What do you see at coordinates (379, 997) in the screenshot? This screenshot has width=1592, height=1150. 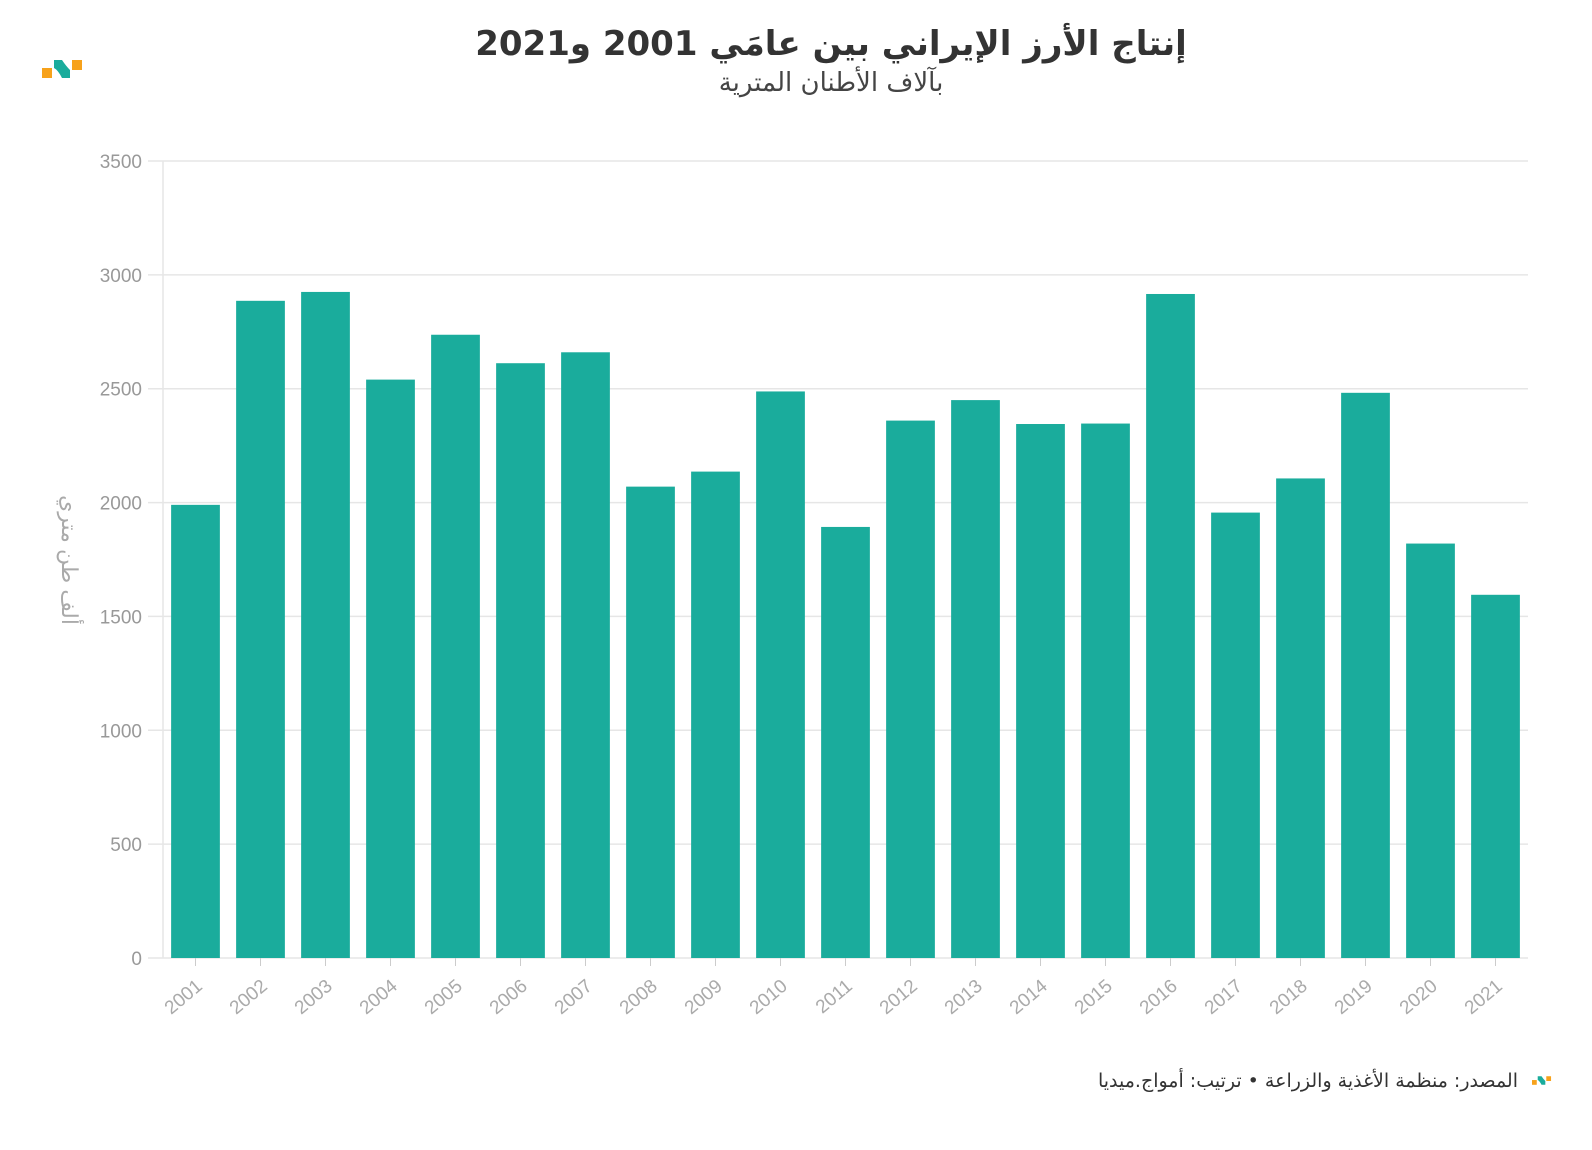 I see `x-tick-label: 2004` at bounding box center [379, 997].